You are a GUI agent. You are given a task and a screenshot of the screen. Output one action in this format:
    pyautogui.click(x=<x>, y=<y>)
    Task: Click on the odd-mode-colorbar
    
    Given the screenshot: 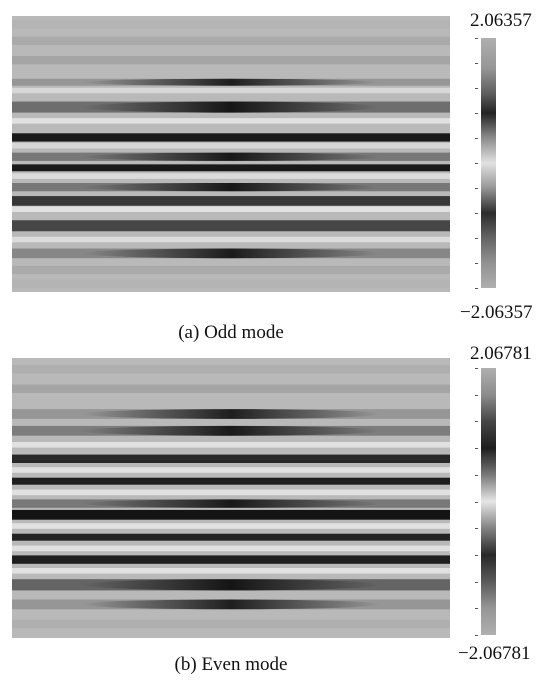 What is the action you would take?
    pyautogui.click(x=488, y=163)
    